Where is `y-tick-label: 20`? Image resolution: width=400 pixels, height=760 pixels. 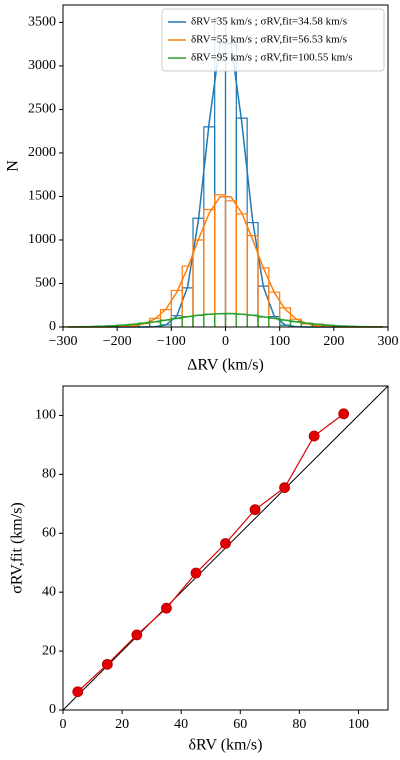 y-tick-label: 20 is located at coordinates (49, 650).